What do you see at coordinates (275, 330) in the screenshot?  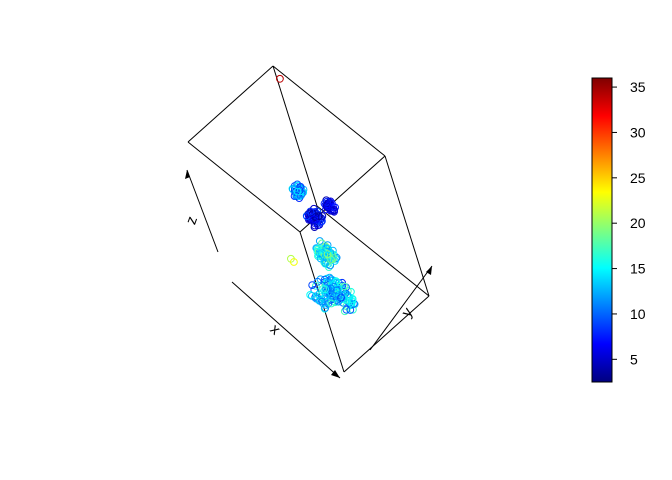 I see `x-axis-label: x` at bounding box center [275, 330].